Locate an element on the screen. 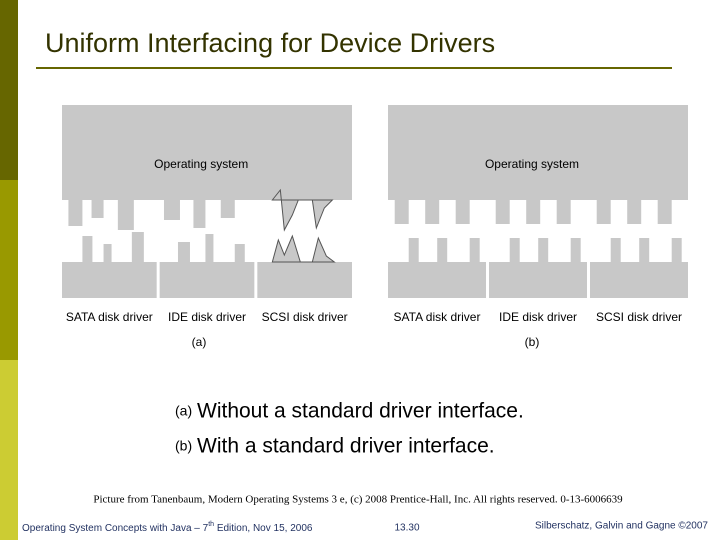 The height and width of the screenshot is (540, 720). panel-caption: (b) is located at coordinates (532, 342).